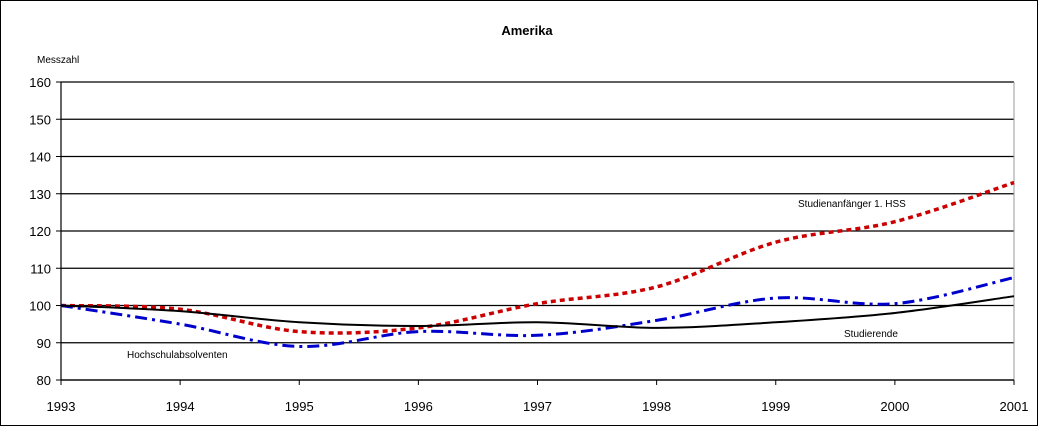  Describe the element at coordinates (40, 82) in the screenshot. I see `y-tick-label: 160` at that location.